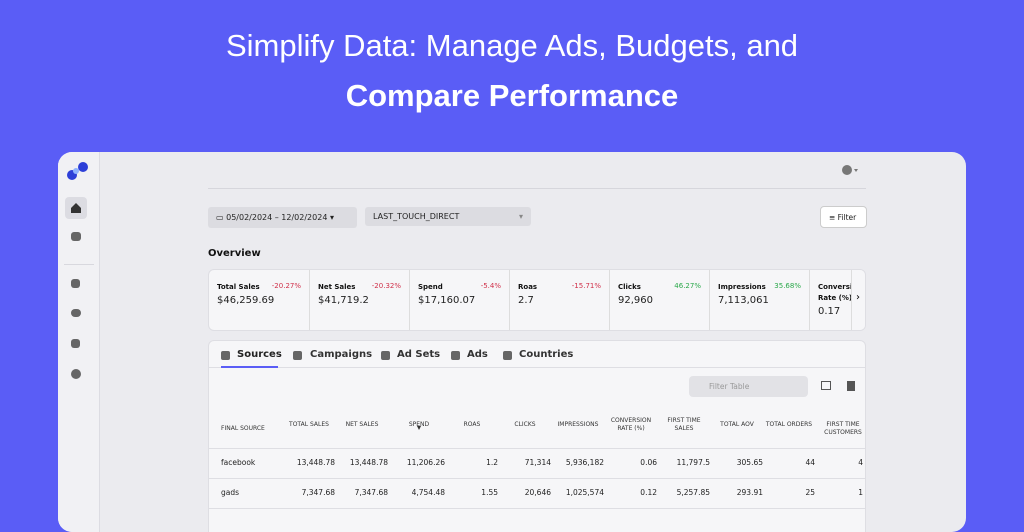 Image resolution: width=1024 pixels, height=532 pixels. Describe the element at coordinates (860, 462) in the screenshot. I see `table-cell: 4` at that location.